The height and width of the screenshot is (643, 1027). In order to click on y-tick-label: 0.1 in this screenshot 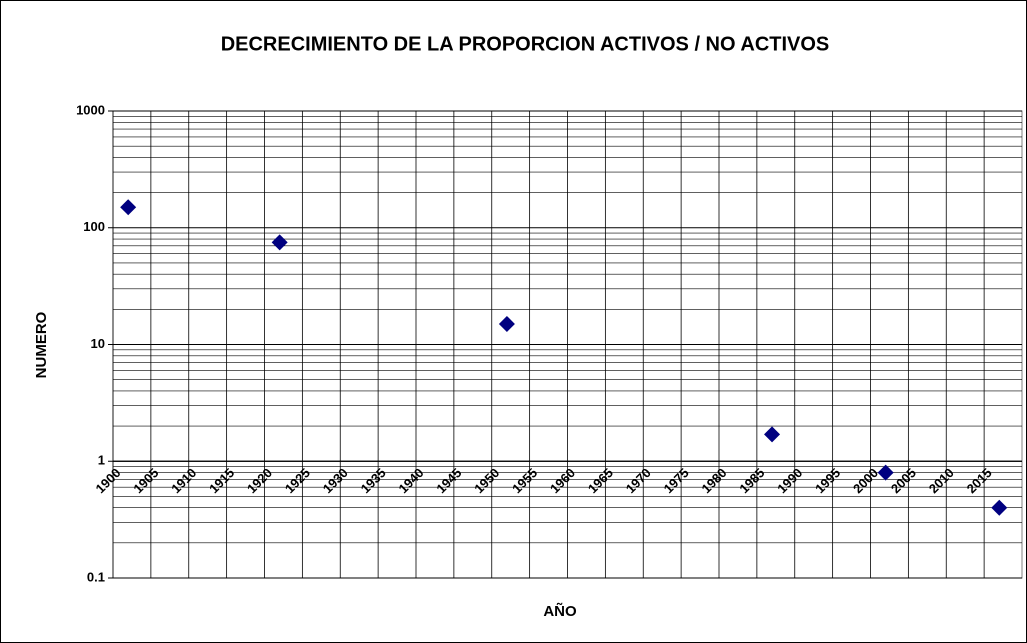, I will do `click(96, 576)`.